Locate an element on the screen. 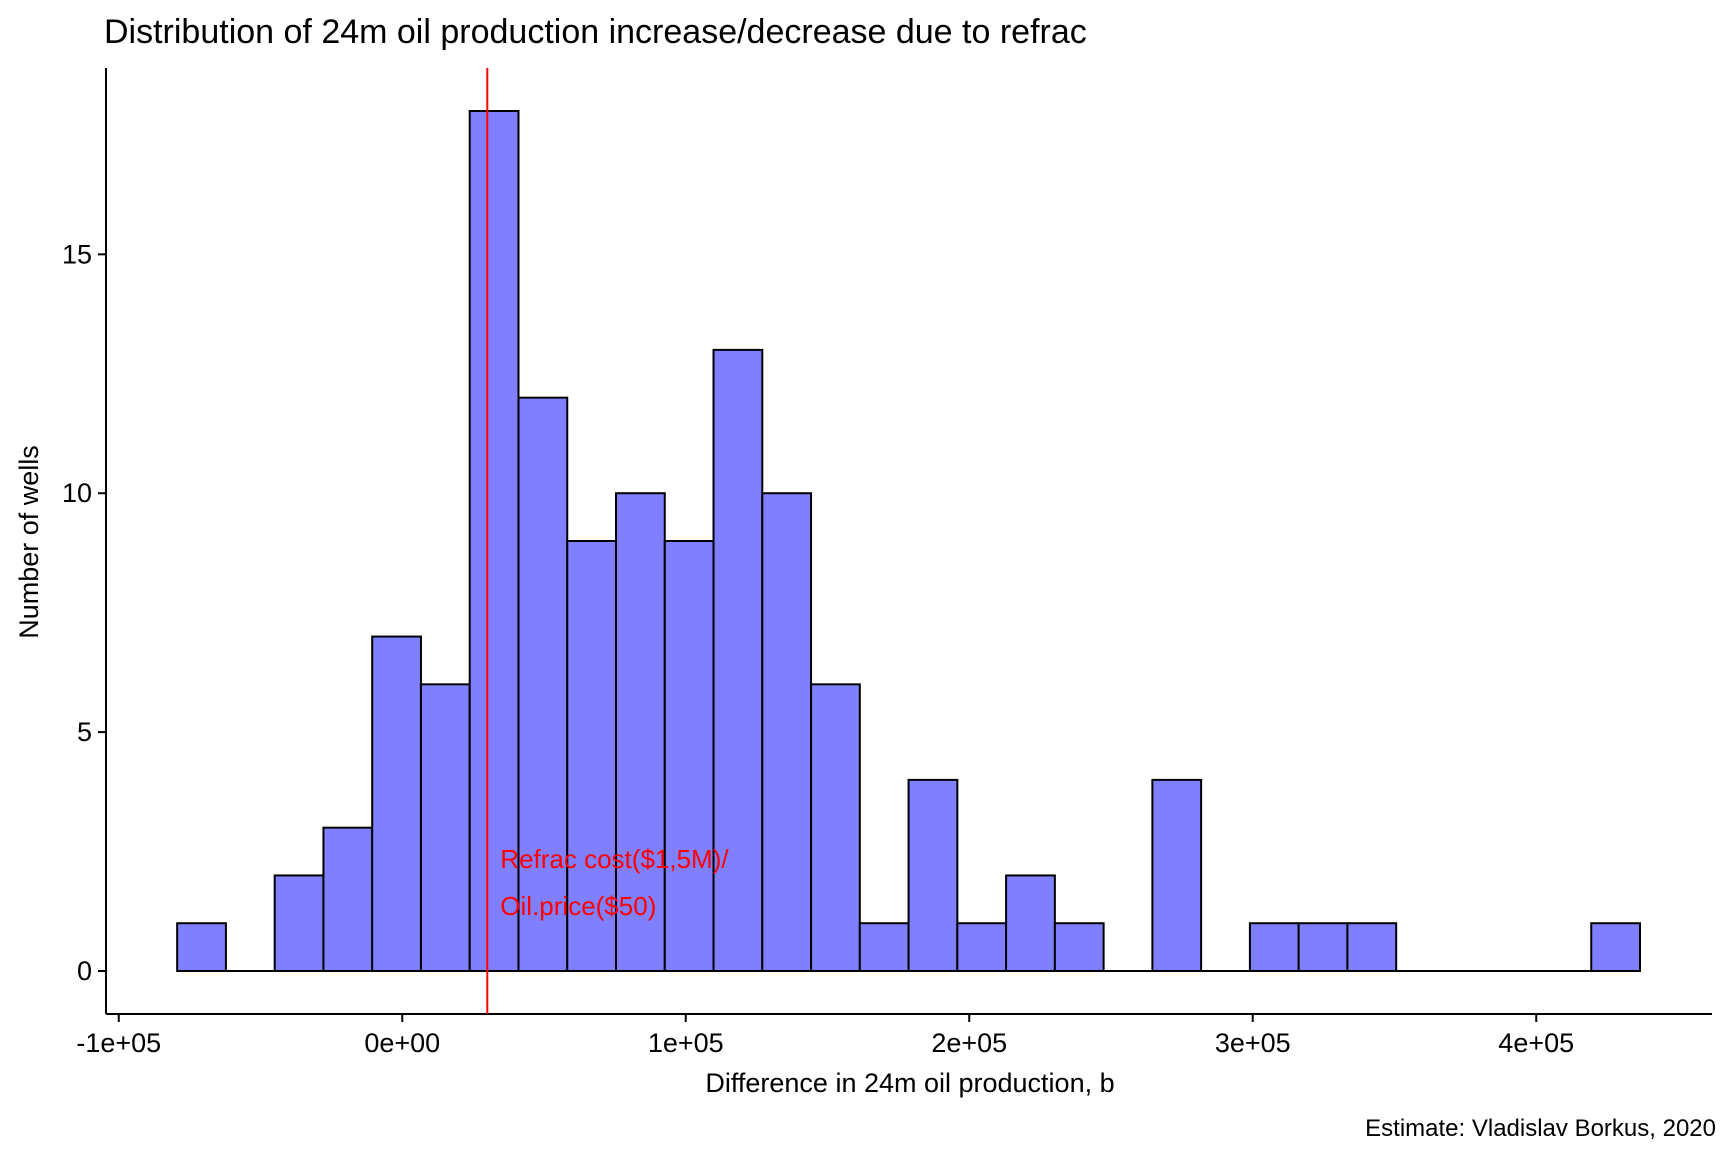  y-axis-title: Number of wells is located at coordinates (29, 542).